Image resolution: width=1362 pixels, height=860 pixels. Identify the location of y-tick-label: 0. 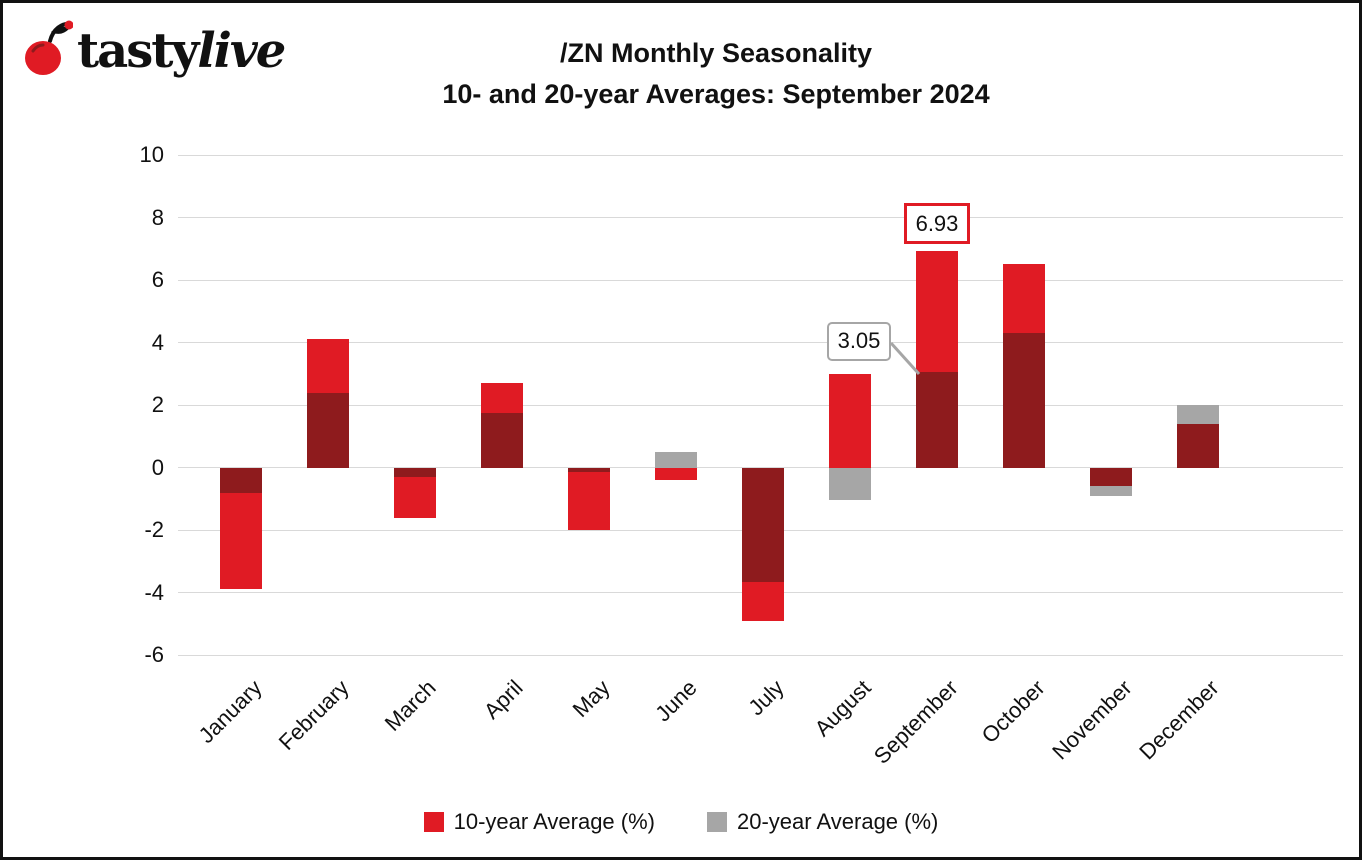
(157, 467).